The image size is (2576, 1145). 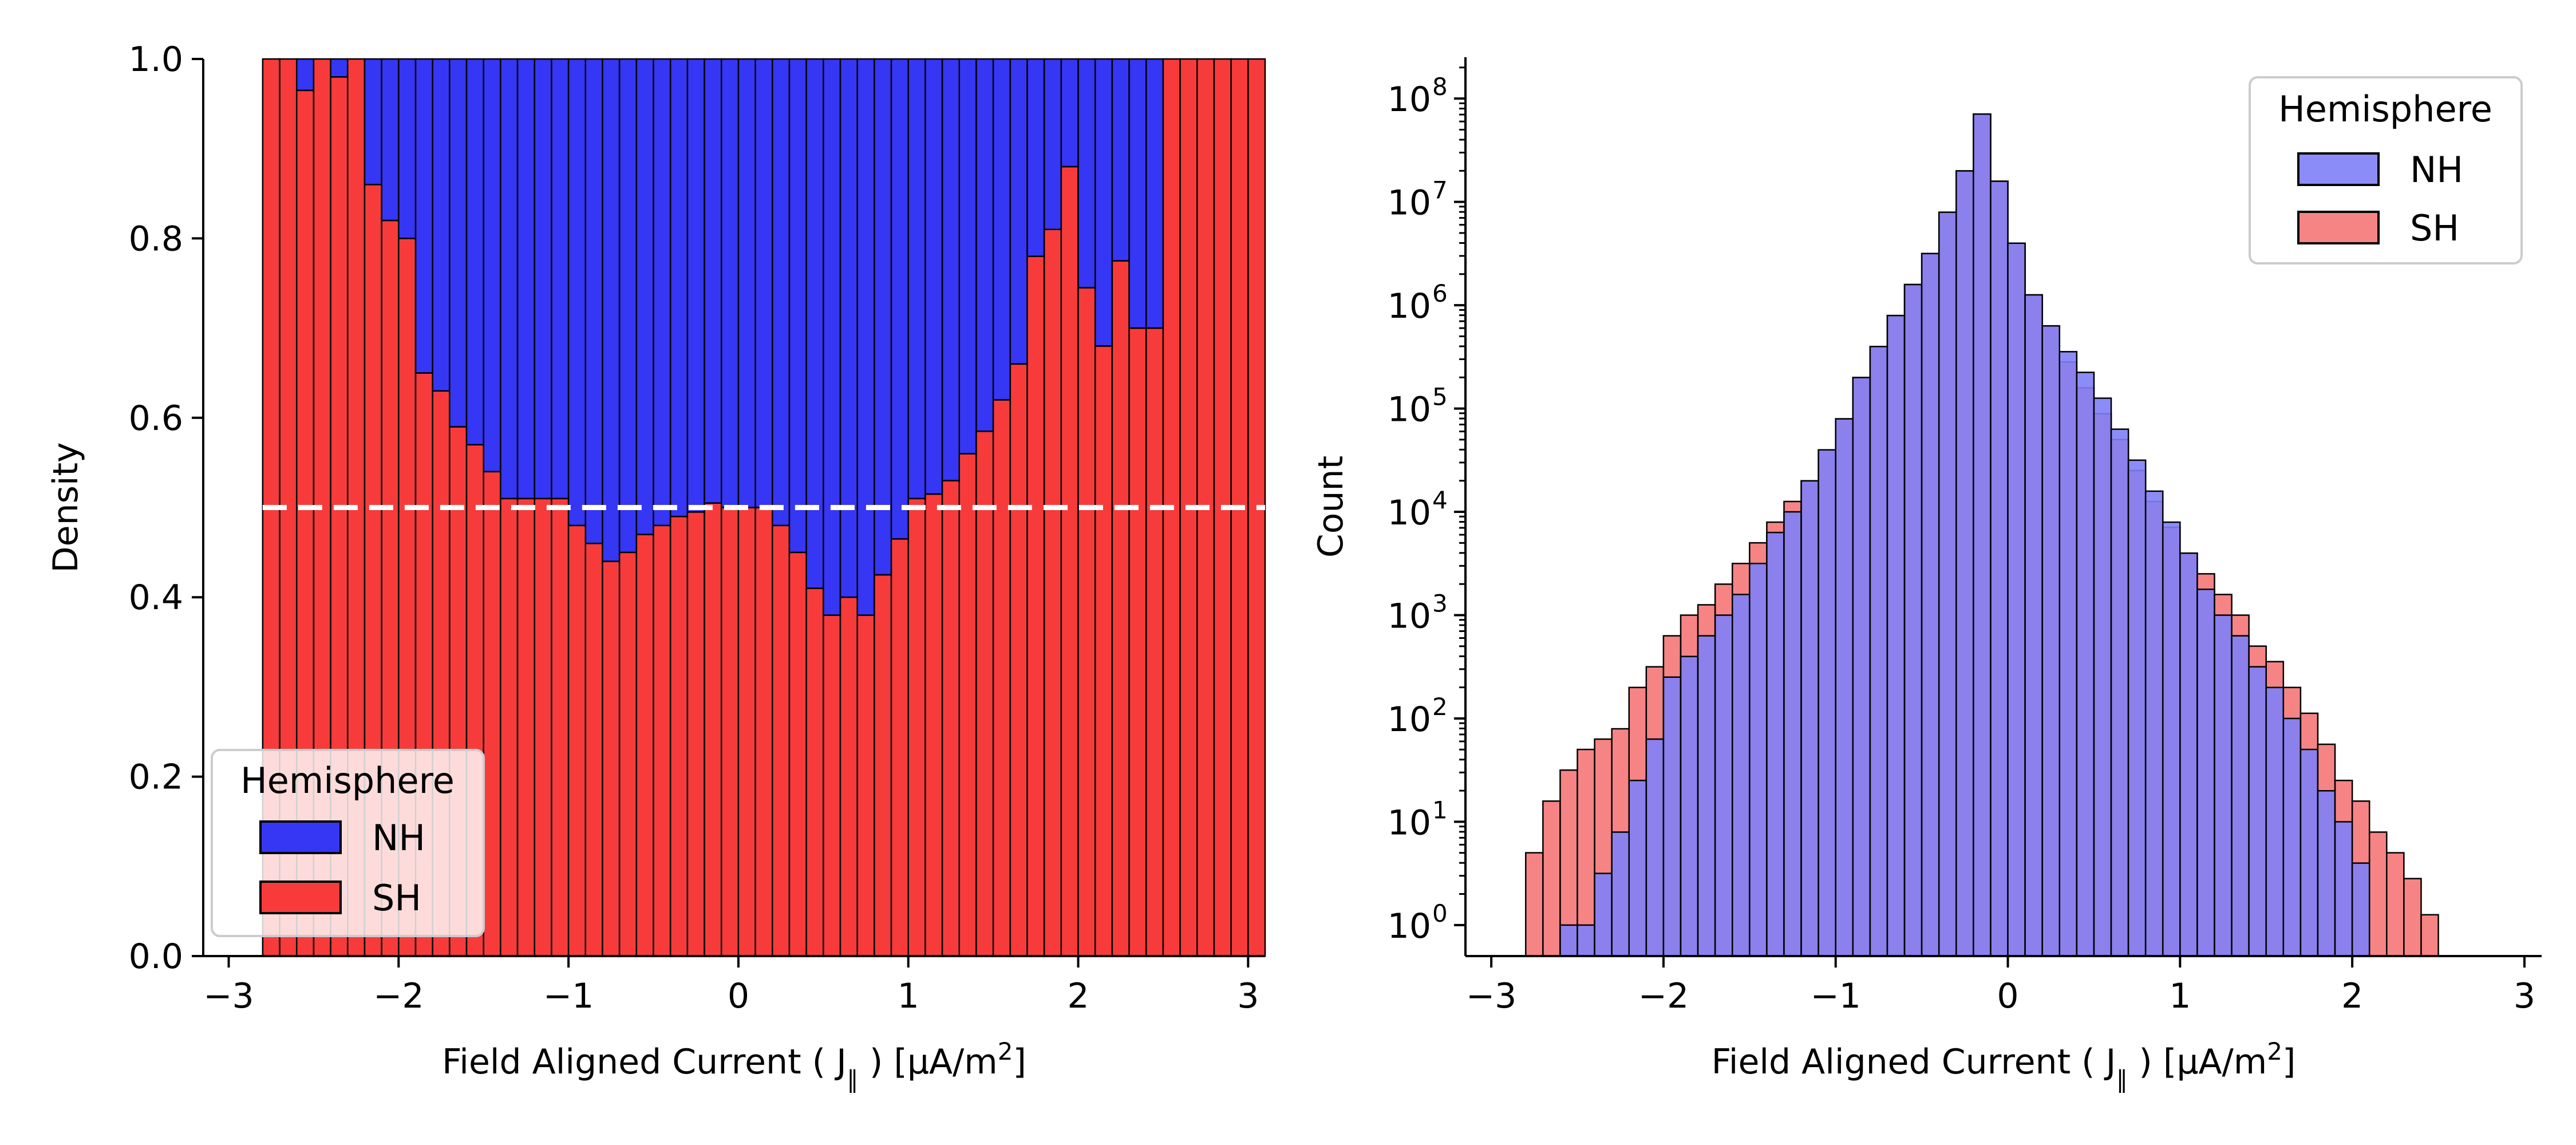 What do you see at coordinates (396, 898) in the screenshot?
I see `left-legend-sh-label: SH` at bounding box center [396, 898].